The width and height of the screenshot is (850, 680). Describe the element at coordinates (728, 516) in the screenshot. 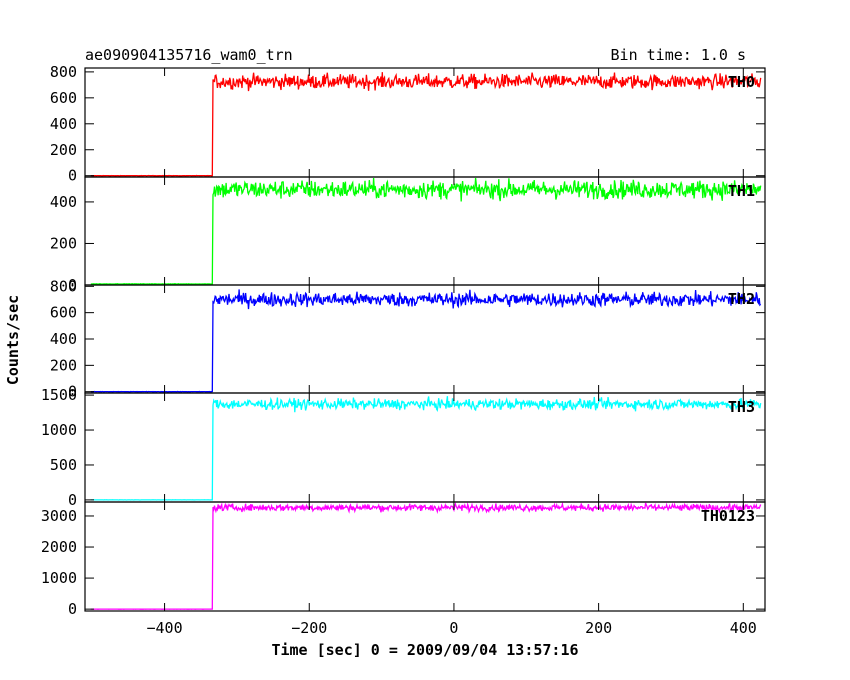

I see `series-name-th0123: TH0123` at that location.